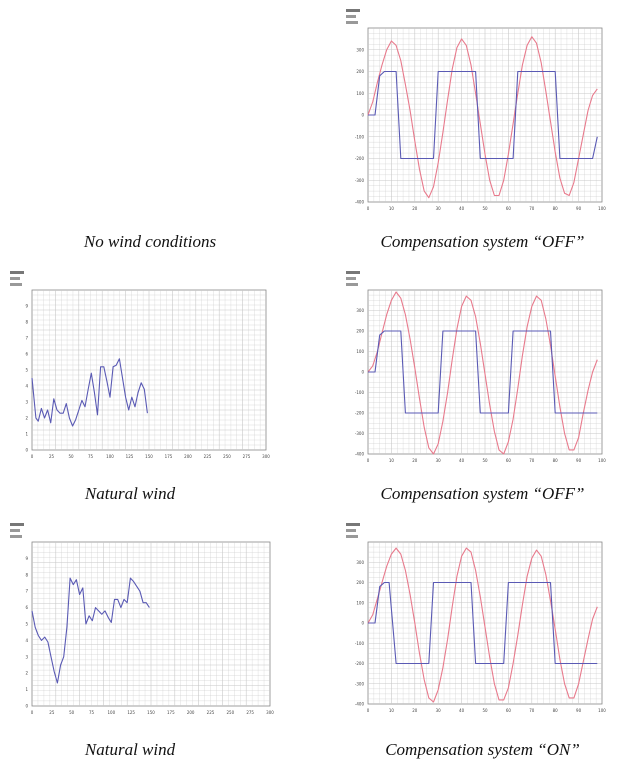  What do you see at coordinates (482, 749) in the screenshot?
I see `caption-bot-right: Compensation system “ON”` at bounding box center [482, 749].